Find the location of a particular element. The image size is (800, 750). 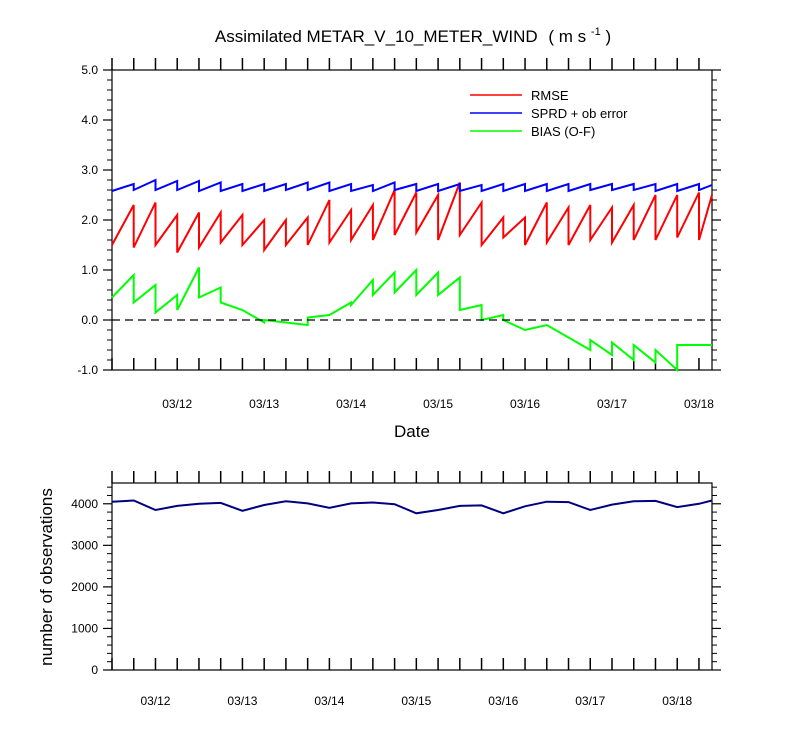

y-tick-label: 0 is located at coordinates (94, 670).